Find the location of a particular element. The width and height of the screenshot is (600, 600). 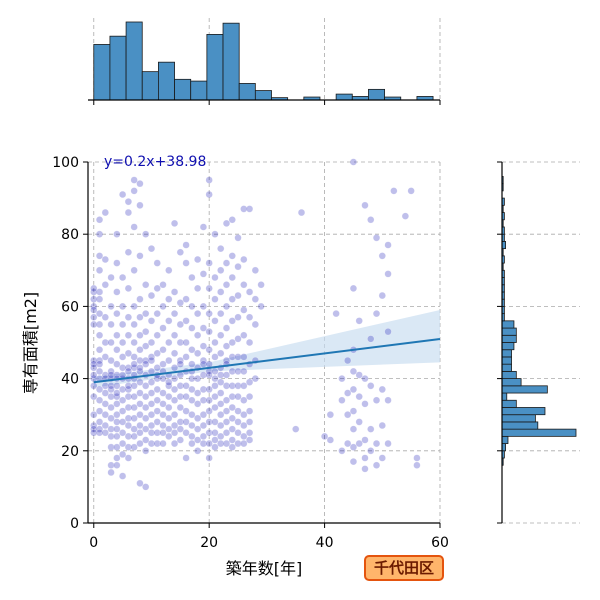

x-axis-label: 築年数[年] is located at coordinates (264, 568).